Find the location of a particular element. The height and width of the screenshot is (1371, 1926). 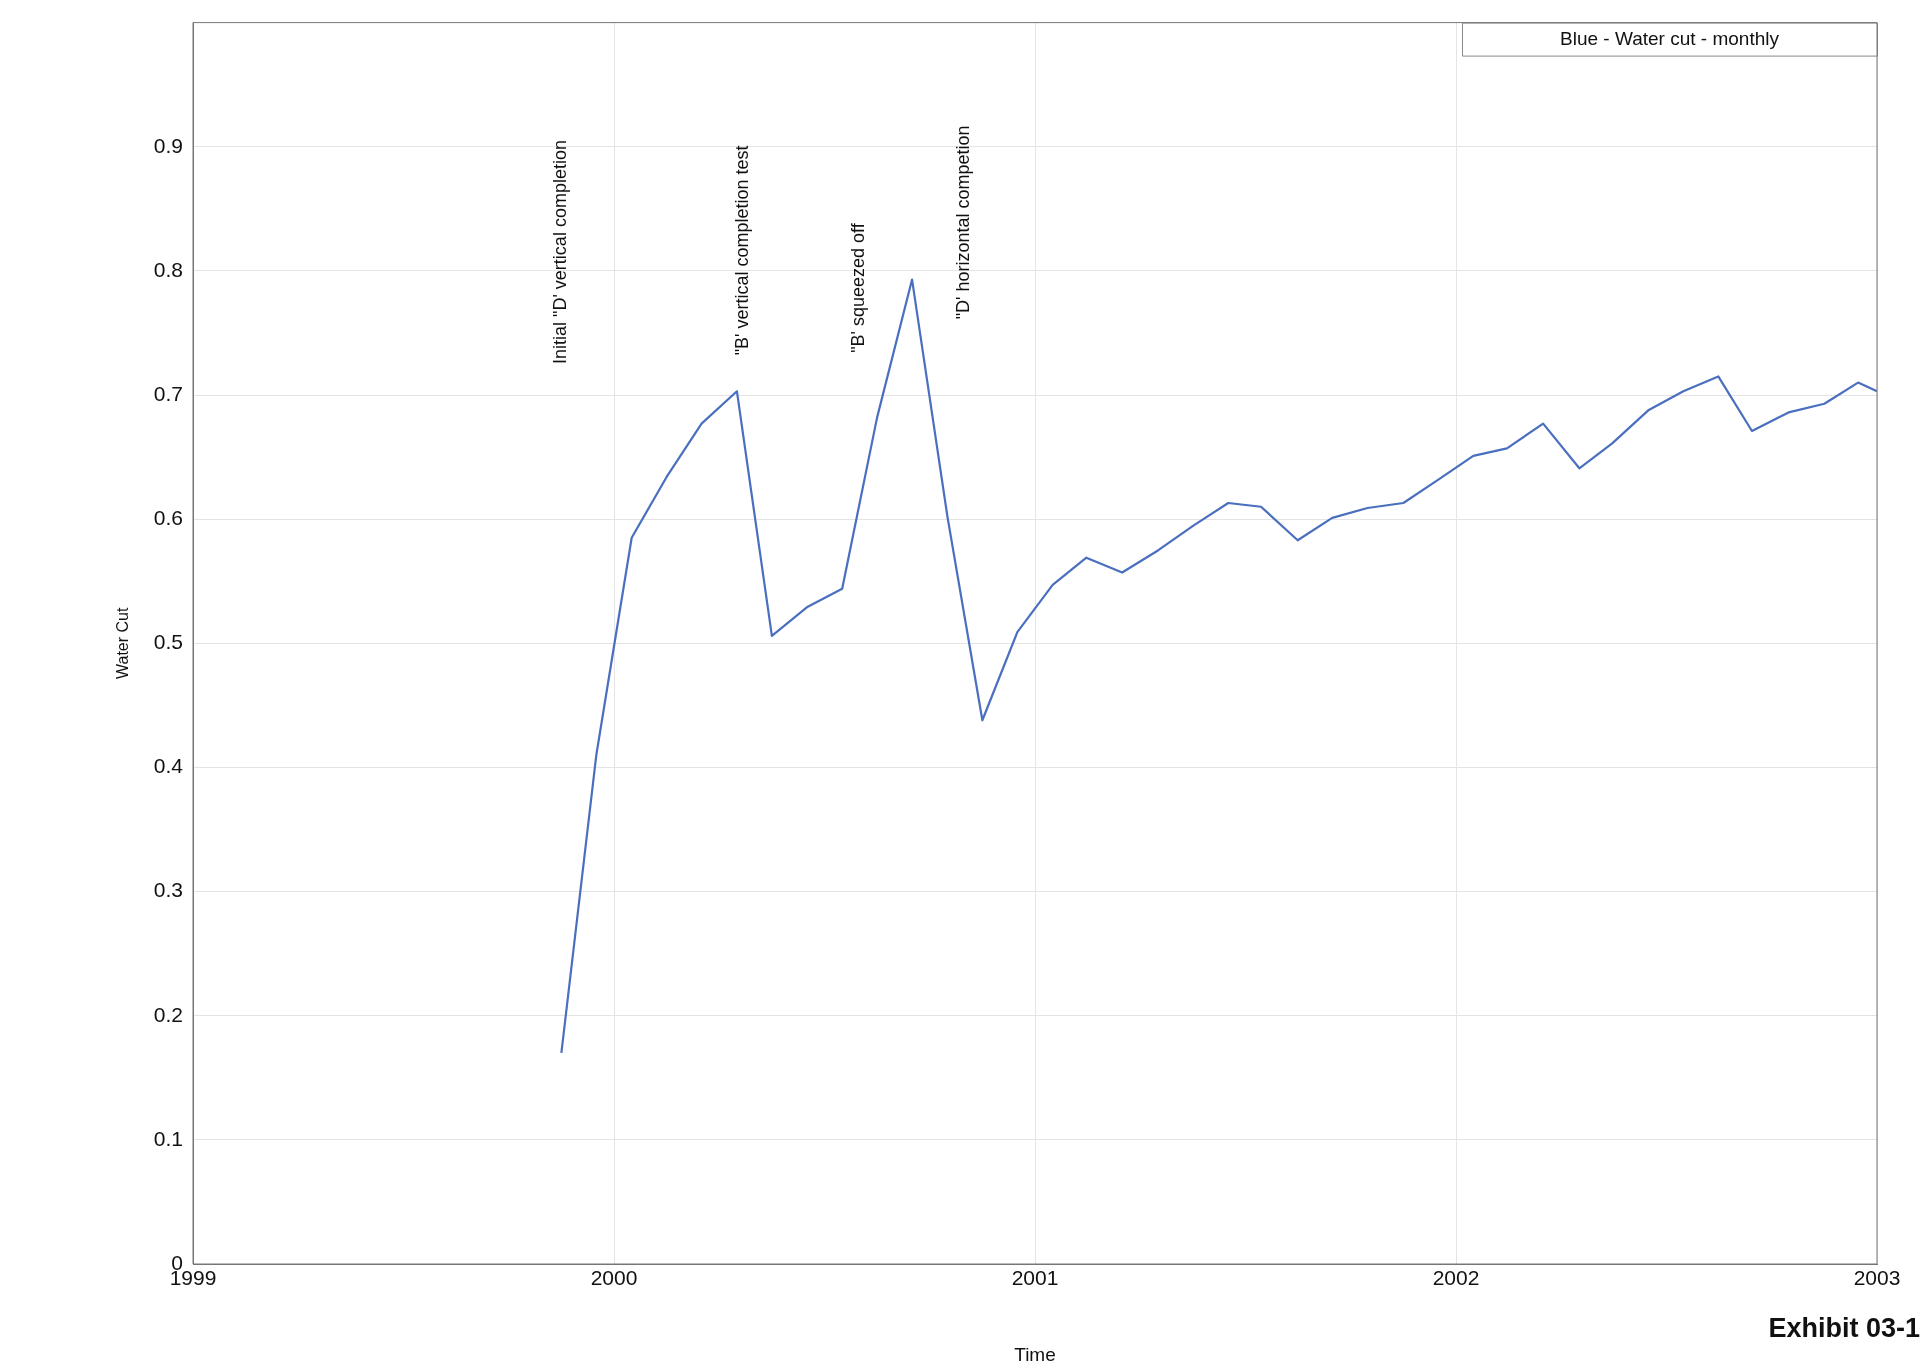

x-axis-title: Time is located at coordinates (1035, 1354).